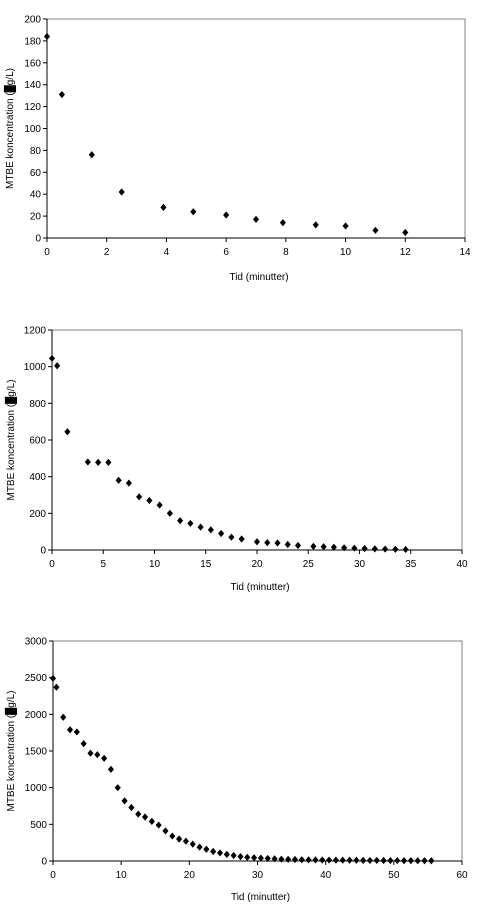 The image size is (481, 910). I want to click on x-tick-label: 50, so click(394, 875).